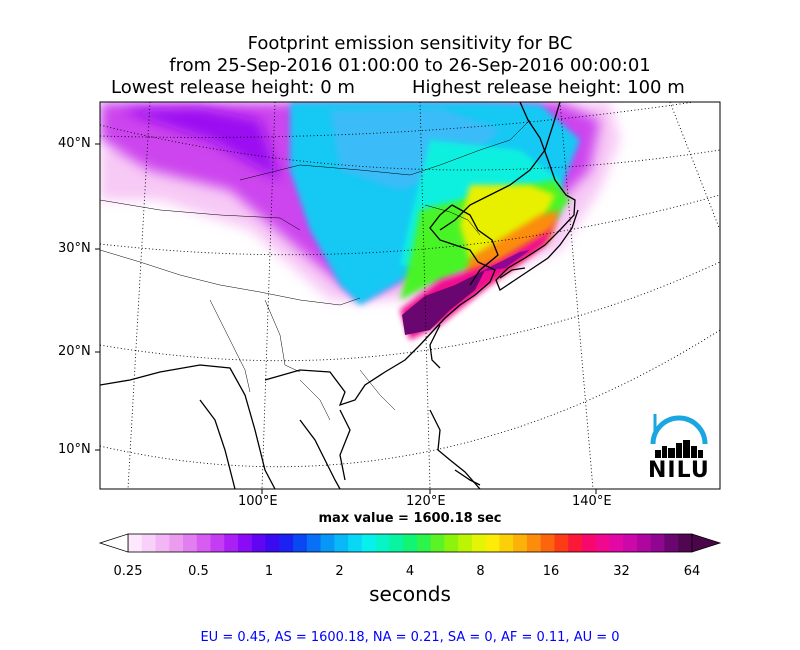 This screenshot has height=650, width=800. What do you see at coordinates (258, 501) in the screenshot?
I see `lon-label-100: 100°E` at bounding box center [258, 501].